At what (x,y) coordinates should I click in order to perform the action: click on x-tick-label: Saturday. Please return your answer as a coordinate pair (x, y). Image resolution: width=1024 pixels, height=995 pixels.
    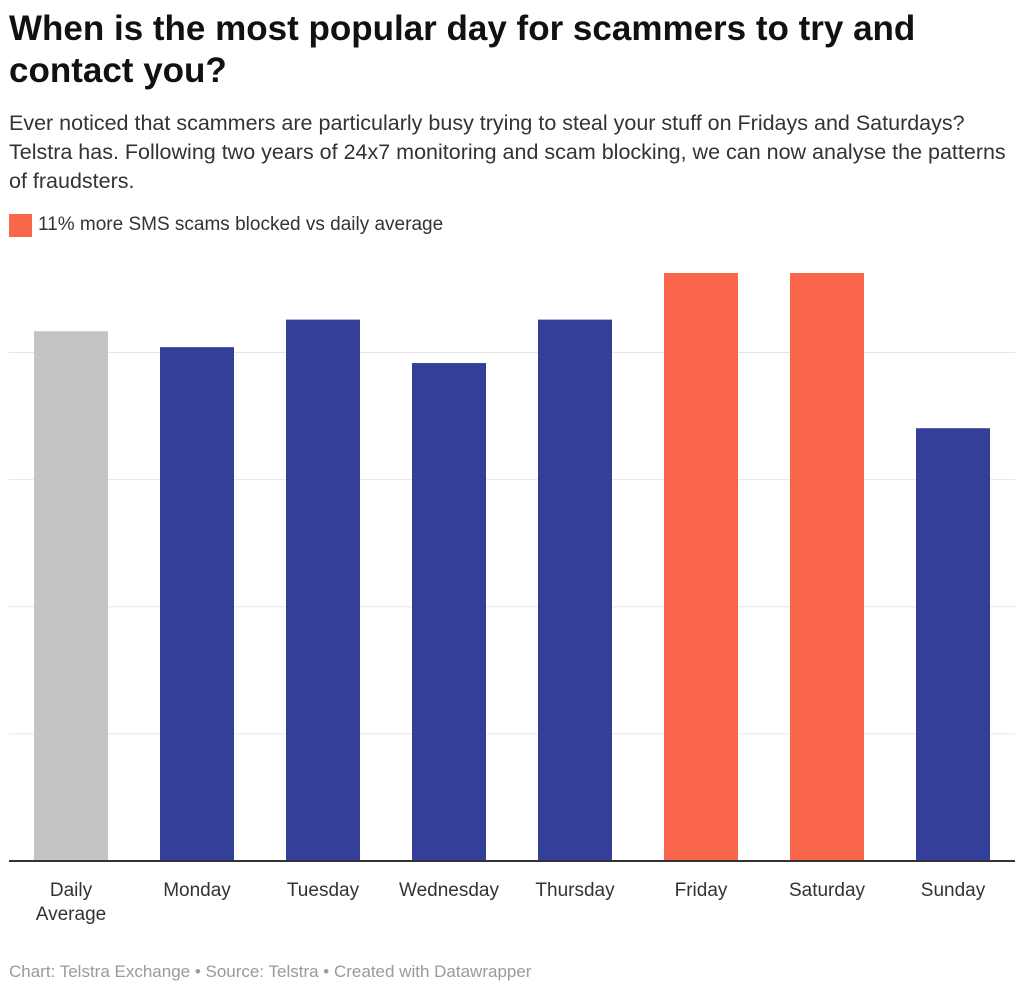
    Looking at the image, I should click on (827, 890).